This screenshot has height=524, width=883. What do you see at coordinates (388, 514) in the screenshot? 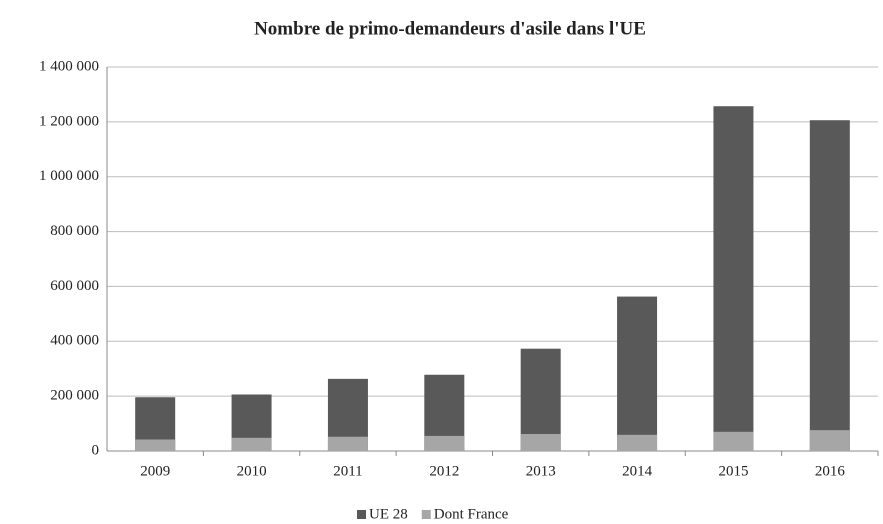
I see `legend-label: UE 28` at bounding box center [388, 514].